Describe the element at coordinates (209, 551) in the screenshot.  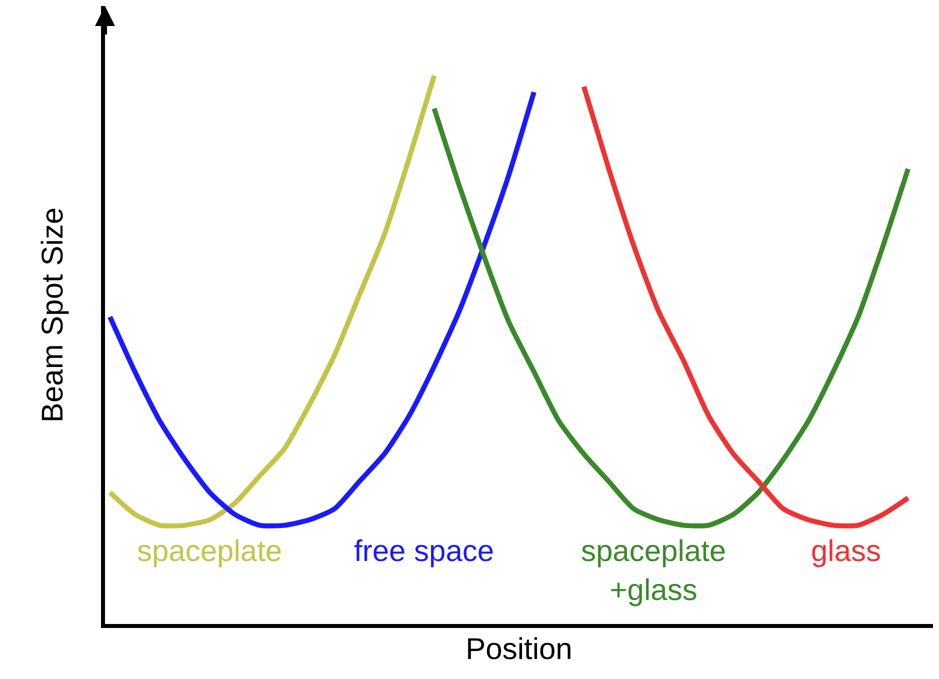
I see `series-label: spaceplate` at that location.